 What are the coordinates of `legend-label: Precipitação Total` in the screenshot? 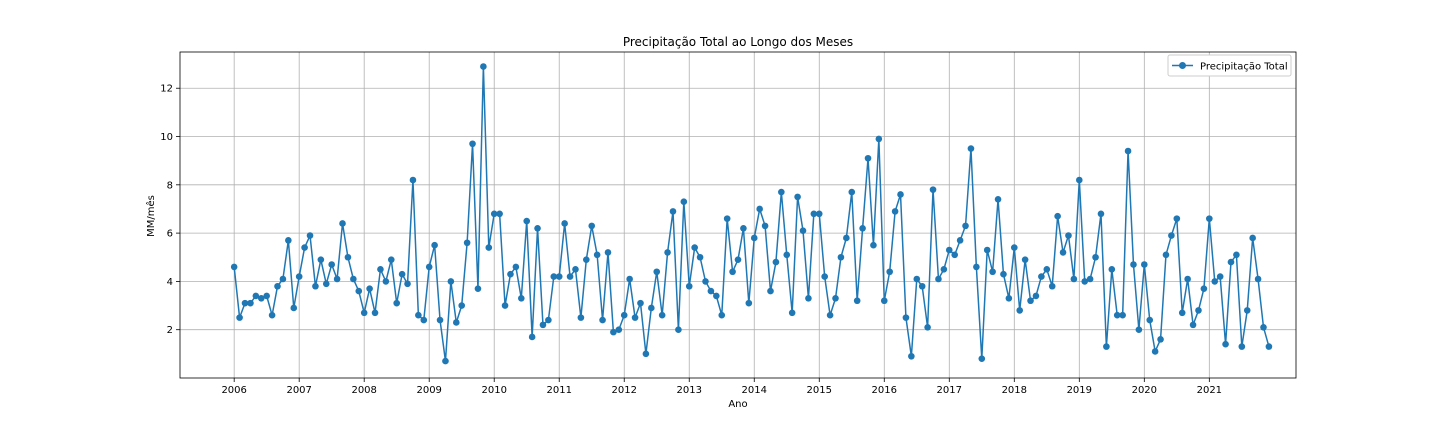 It's located at (1244, 67).